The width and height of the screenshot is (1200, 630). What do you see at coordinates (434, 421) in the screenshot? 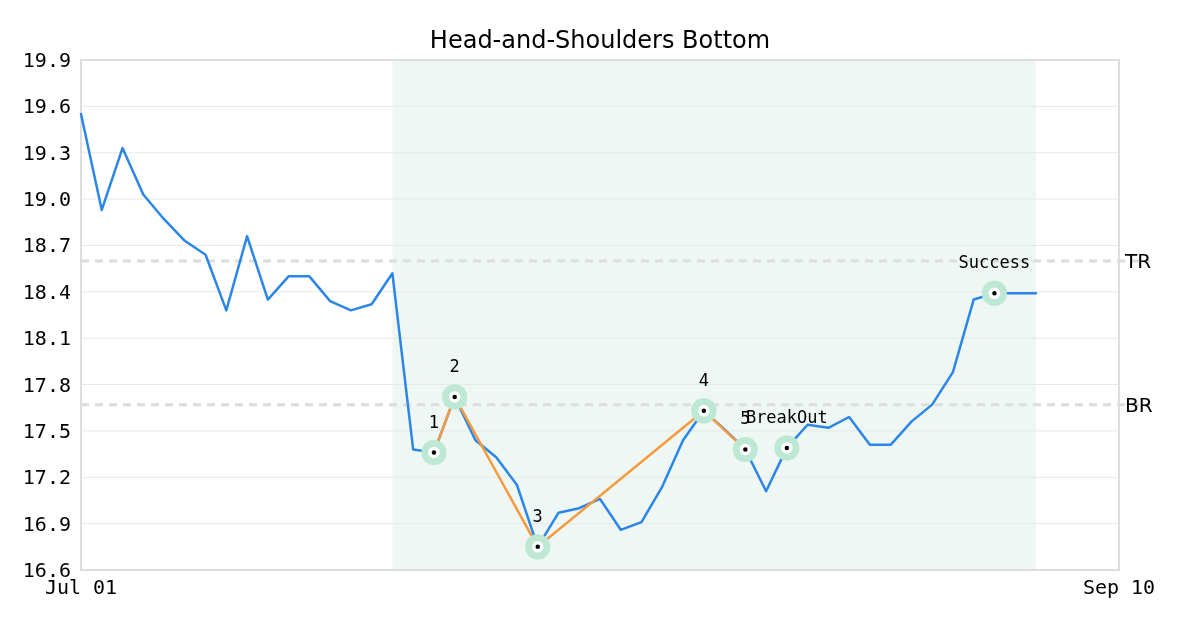
I see `annotation: 1` at bounding box center [434, 421].